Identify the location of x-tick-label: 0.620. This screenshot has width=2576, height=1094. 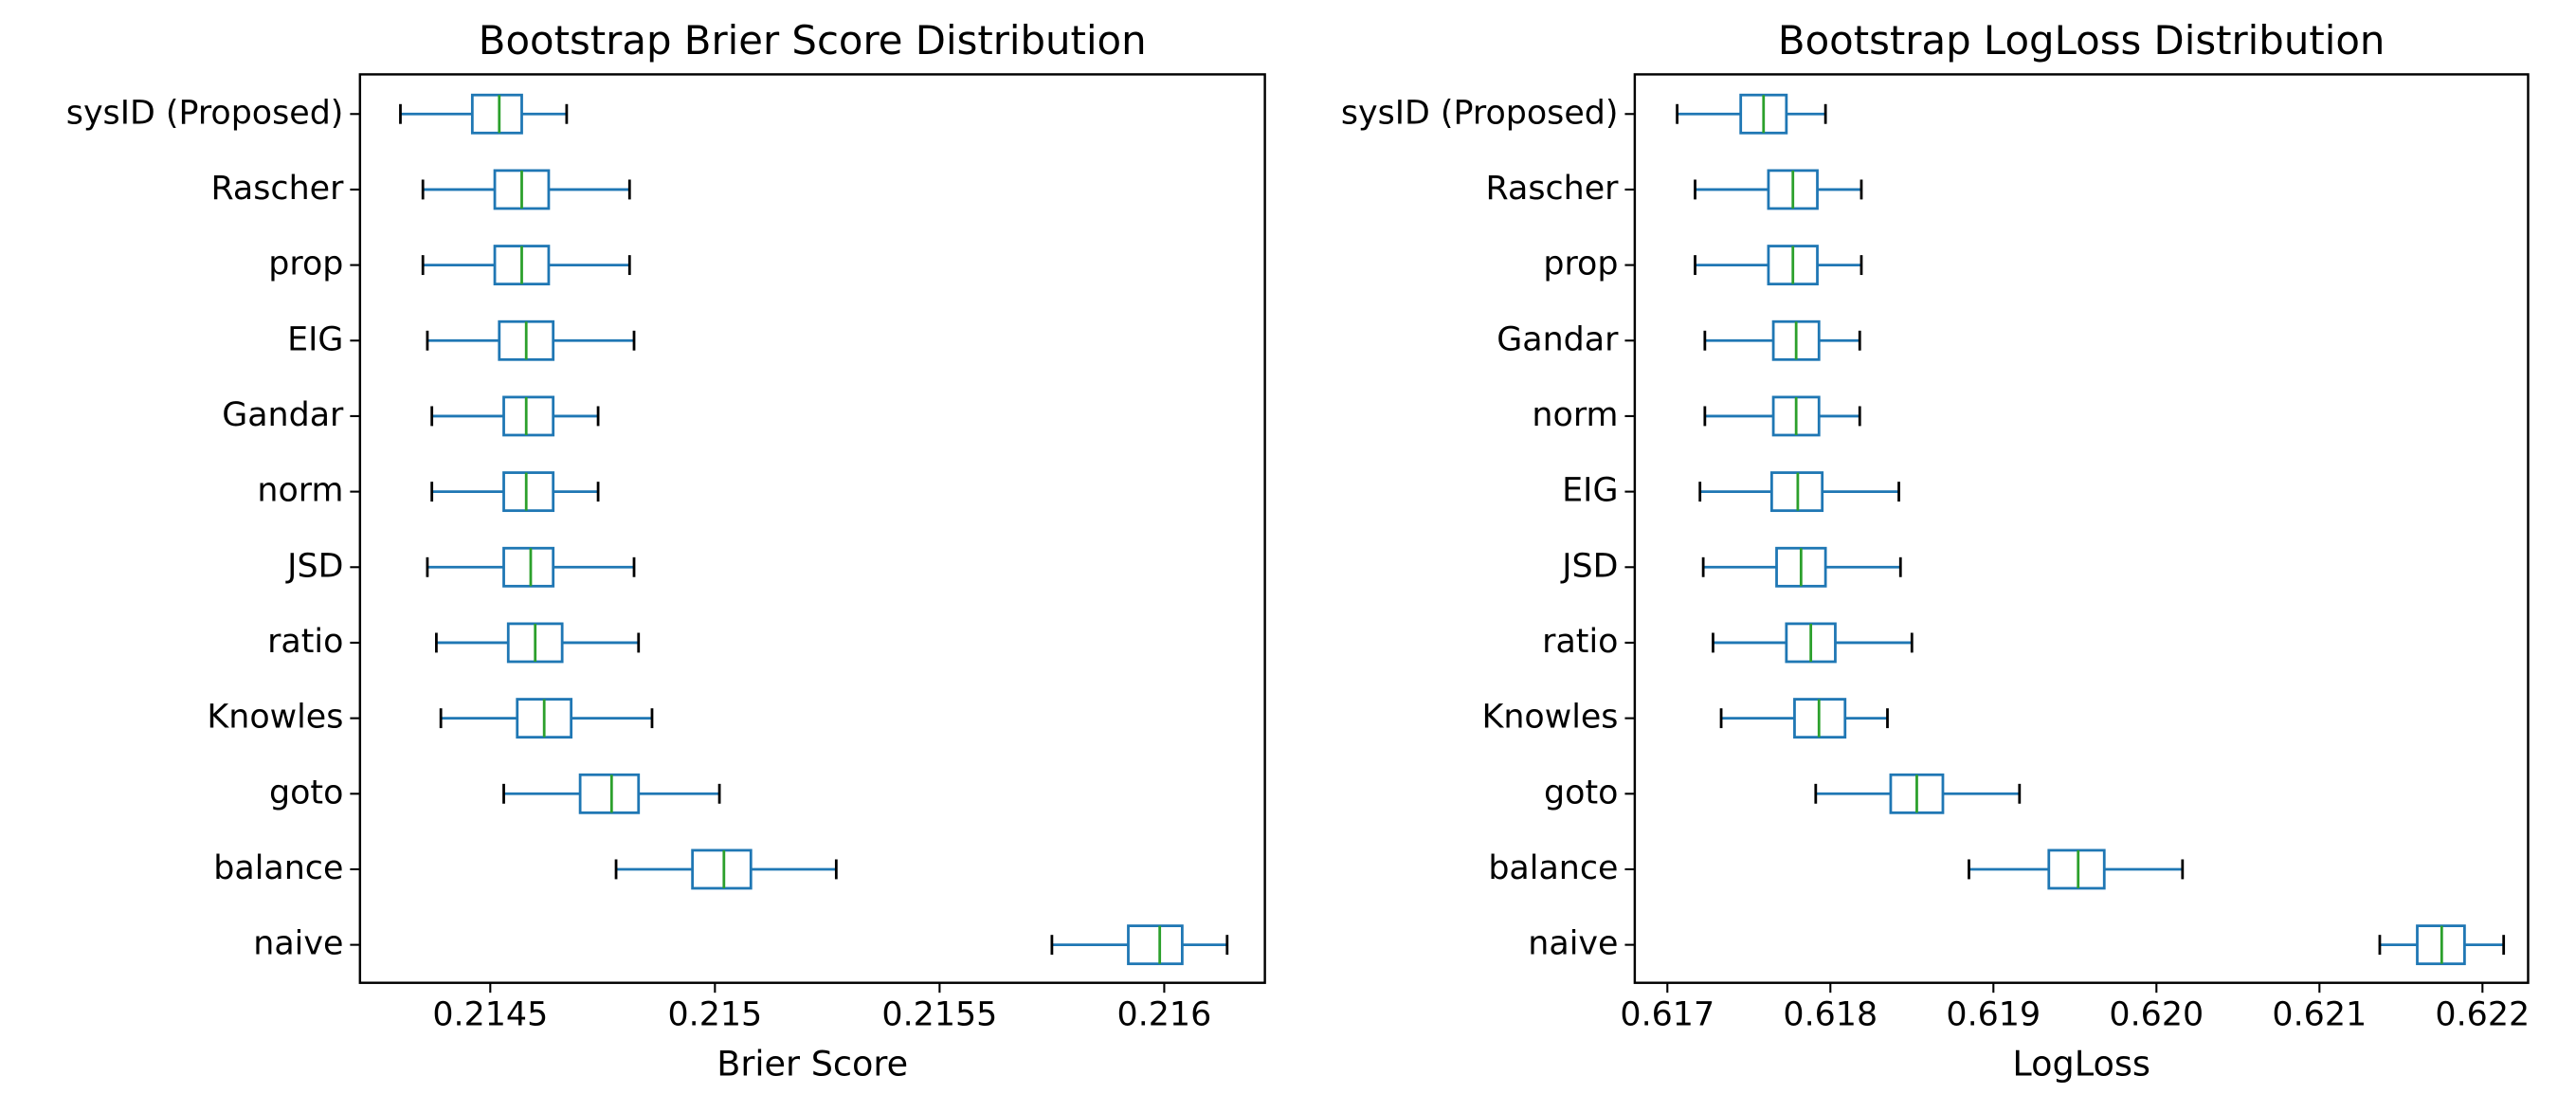
(2156, 1015).